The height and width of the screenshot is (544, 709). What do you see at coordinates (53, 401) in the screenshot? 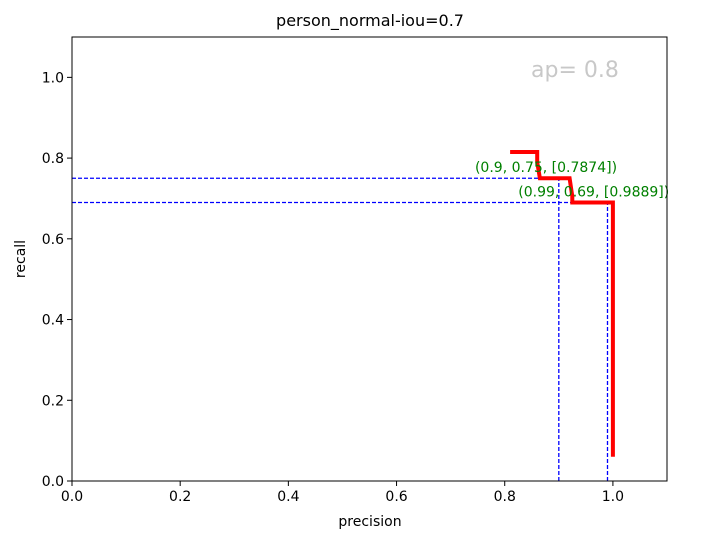
I see `y-tick-label-1: 0.2` at bounding box center [53, 401].